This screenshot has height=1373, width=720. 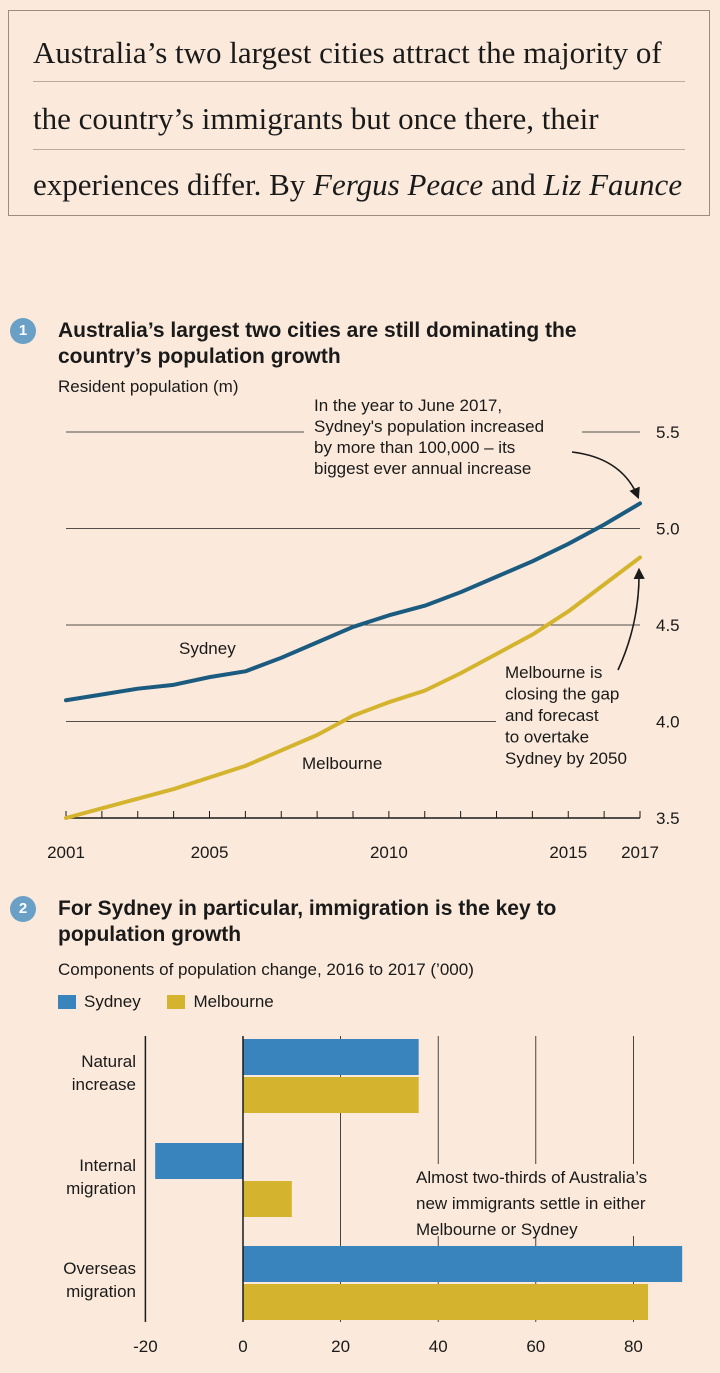 I want to click on series-label-melbourne: Melbourne, so click(x=342, y=763).